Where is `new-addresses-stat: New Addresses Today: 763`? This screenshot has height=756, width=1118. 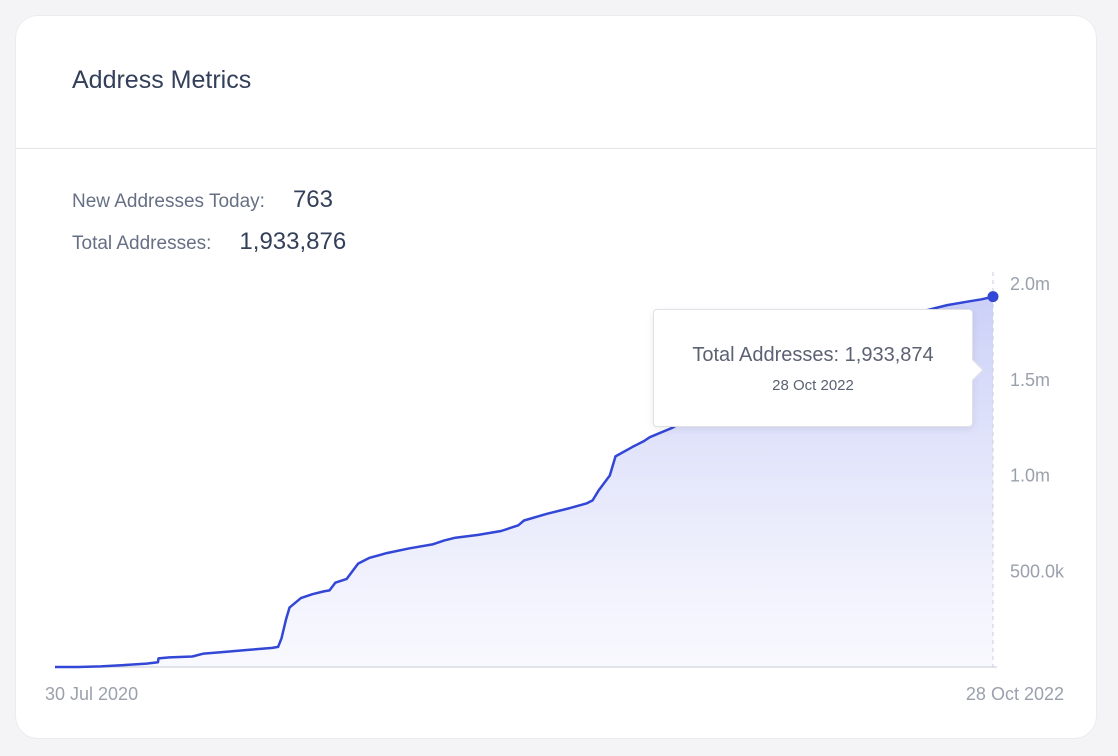 new-addresses-stat: New Addresses Today: 763 is located at coordinates (202, 200).